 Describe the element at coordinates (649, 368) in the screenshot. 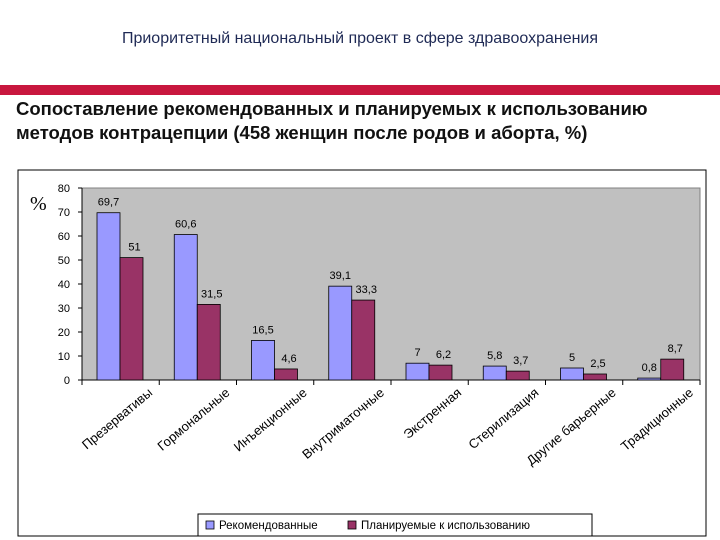

I see `data-label: 0,8` at that location.